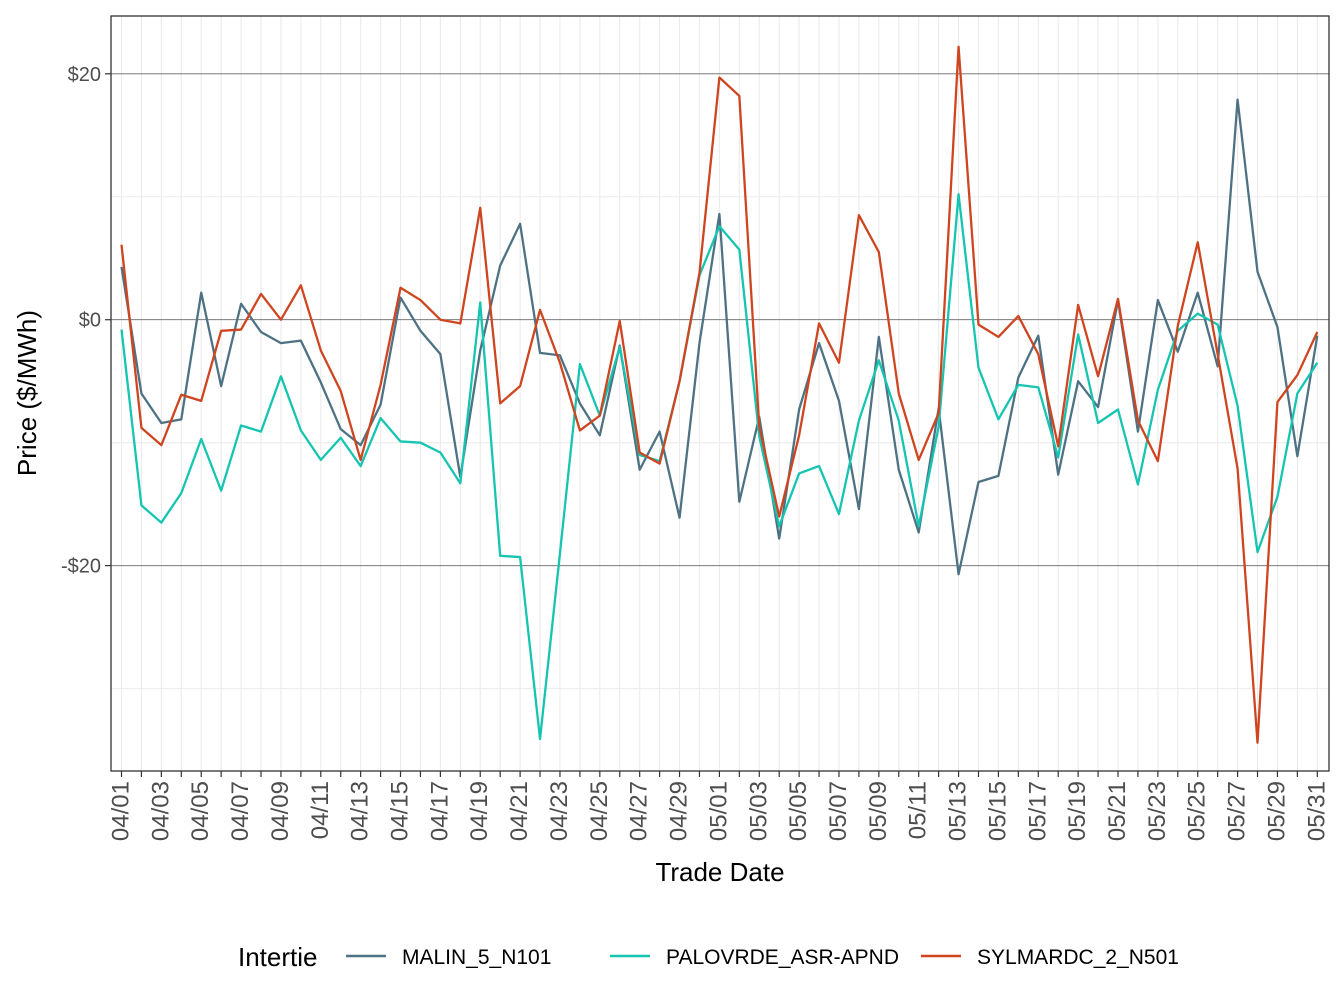 Image resolution: width=1344 pixels, height=1008 pixels. What do you see at coordinates (1237, 811) in the screenshot?
I see `x-tick-label: 05/27` at bounding box center [1237, 811].